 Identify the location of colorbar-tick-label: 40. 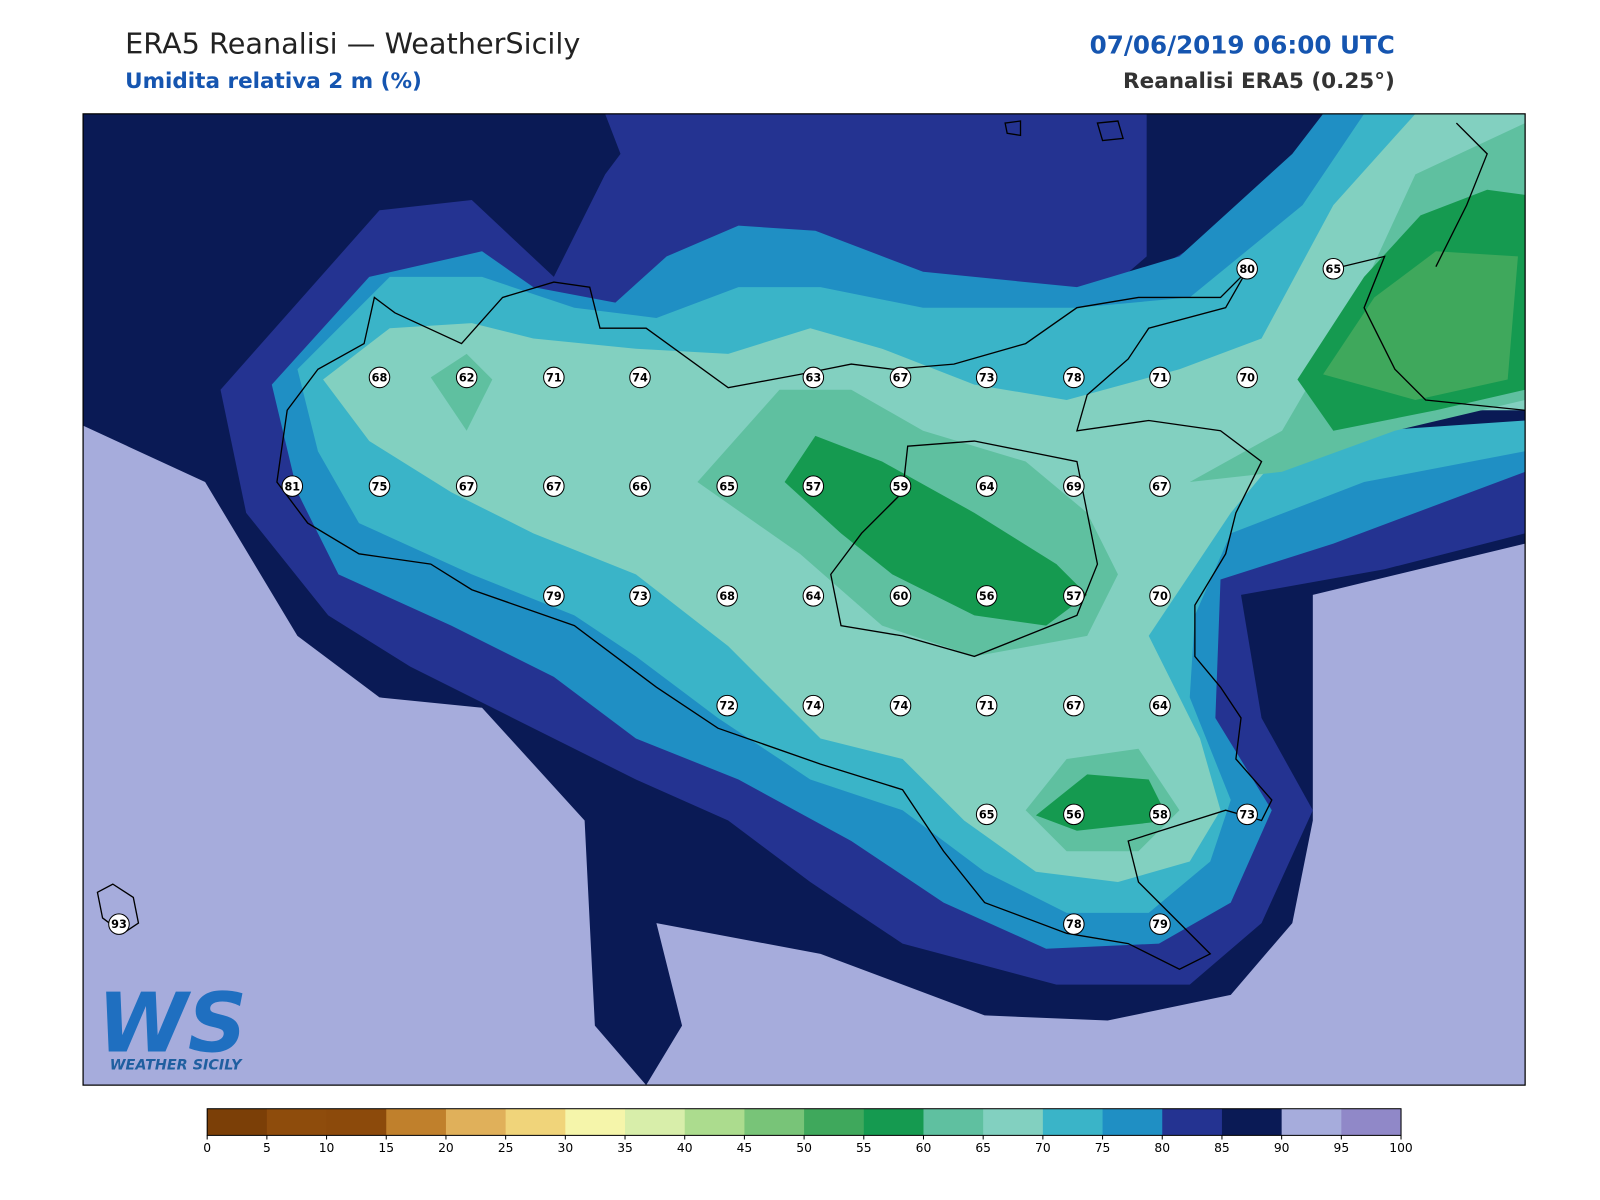
(685, 1148).